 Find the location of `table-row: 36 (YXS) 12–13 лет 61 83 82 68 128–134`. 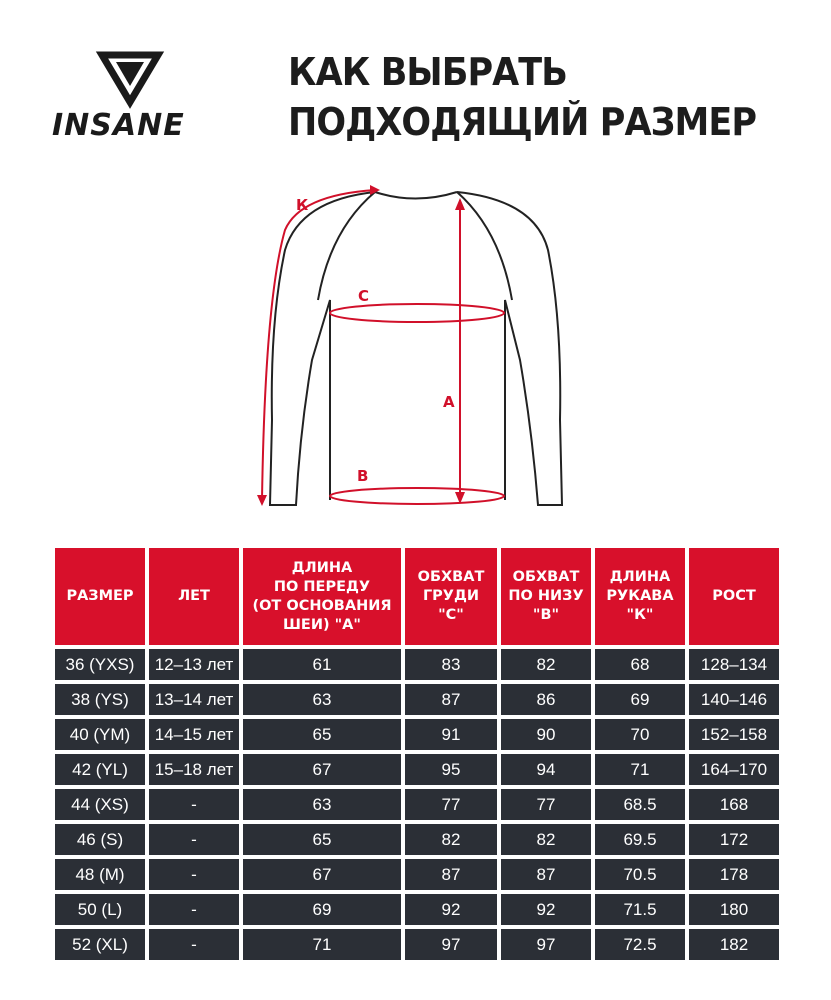

table-row: 36 (YXS) 12–13 лет 61 83 82 68 128–134 is located at coordinates (417, 664).